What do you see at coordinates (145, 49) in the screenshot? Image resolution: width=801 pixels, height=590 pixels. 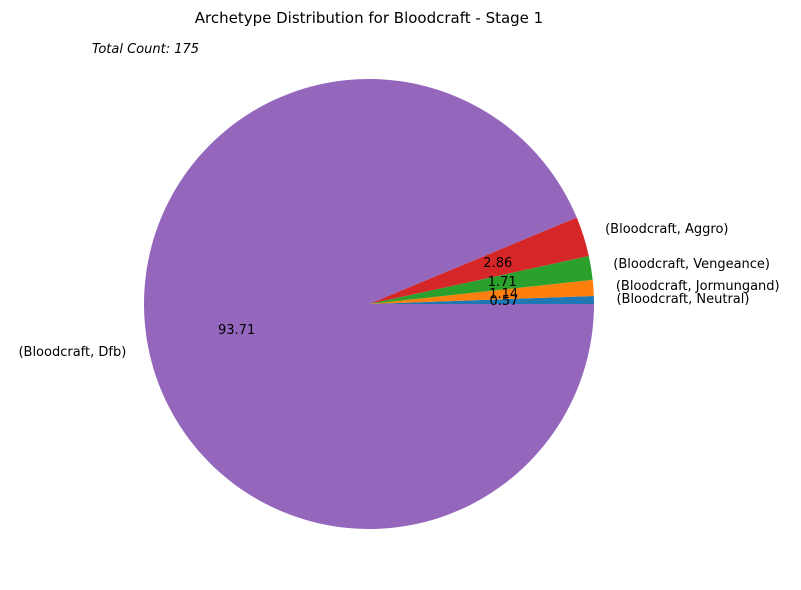 I see `total-count-annotation: Total Count: 175` at bounding box center [145, 49].